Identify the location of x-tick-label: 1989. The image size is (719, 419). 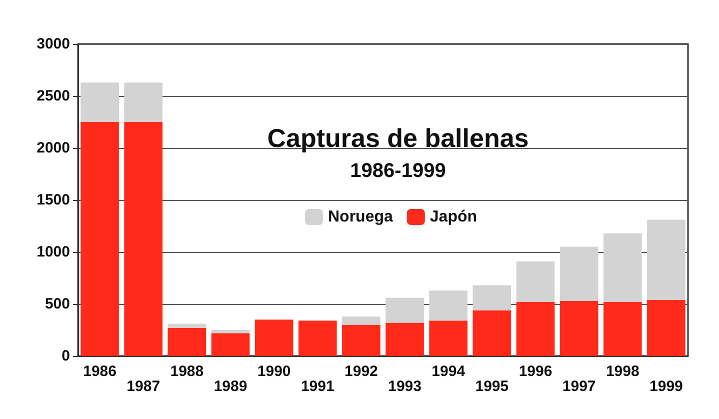
(231, 386).